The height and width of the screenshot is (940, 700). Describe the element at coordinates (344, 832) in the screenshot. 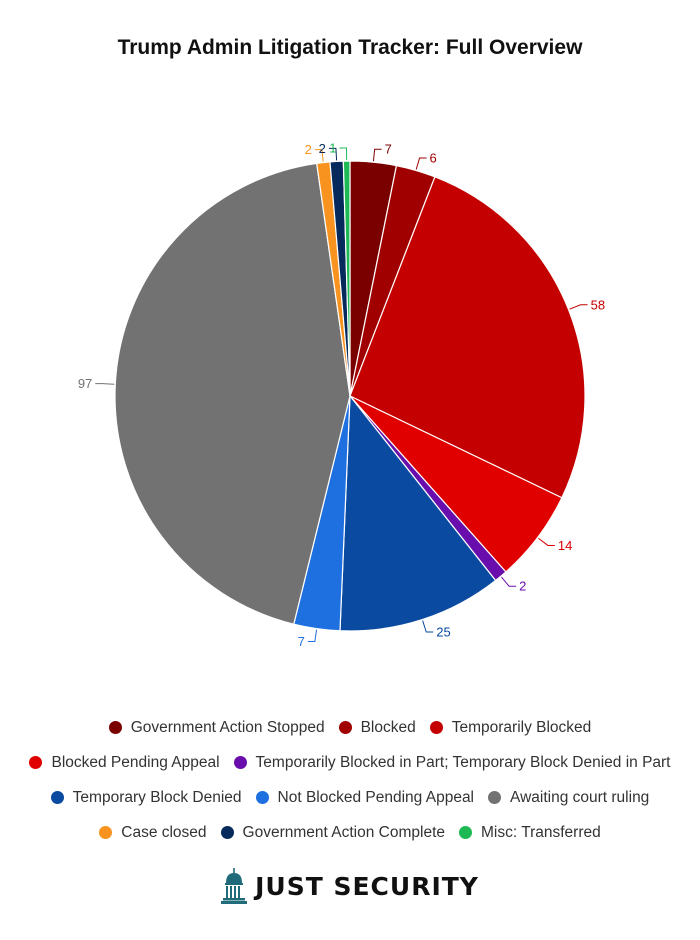

I see `legend-label: Government Action Complete` at that location.